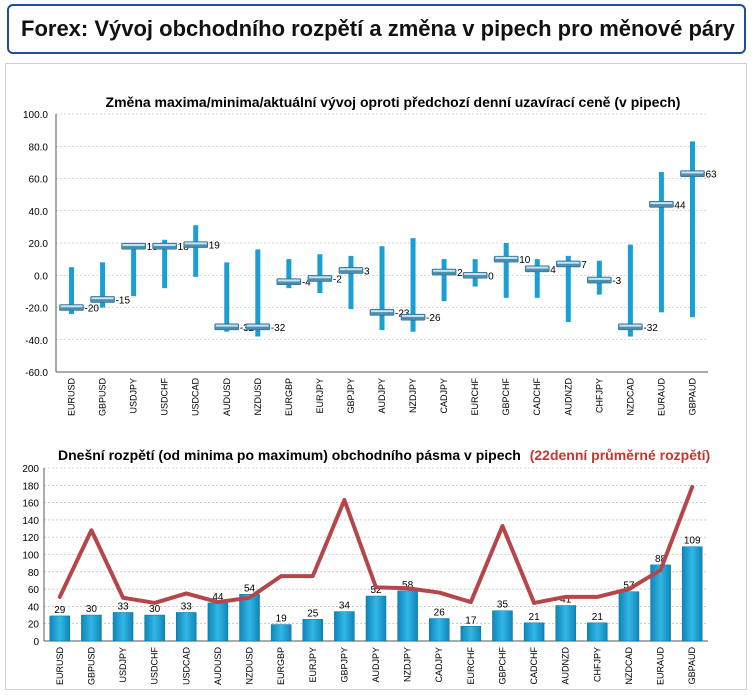 The image size is (753, 695). I want to click on chart1-value-label: -2, so click(337, 279).